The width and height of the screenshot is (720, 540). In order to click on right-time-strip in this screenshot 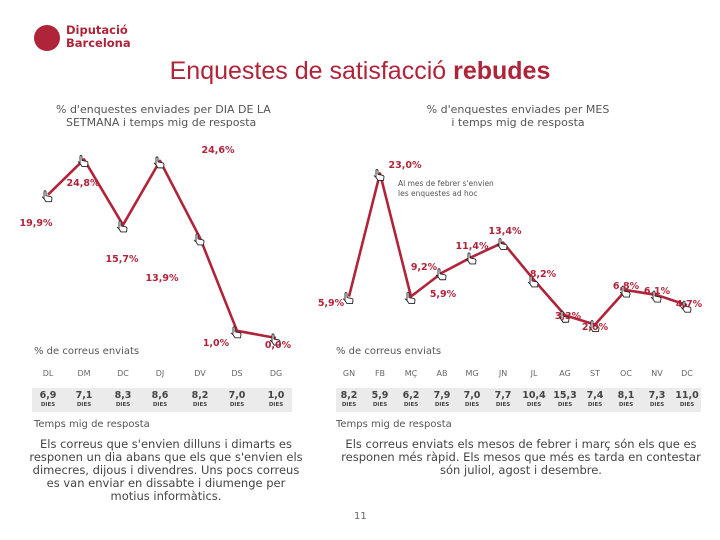, I will do `click(518, 400)`.